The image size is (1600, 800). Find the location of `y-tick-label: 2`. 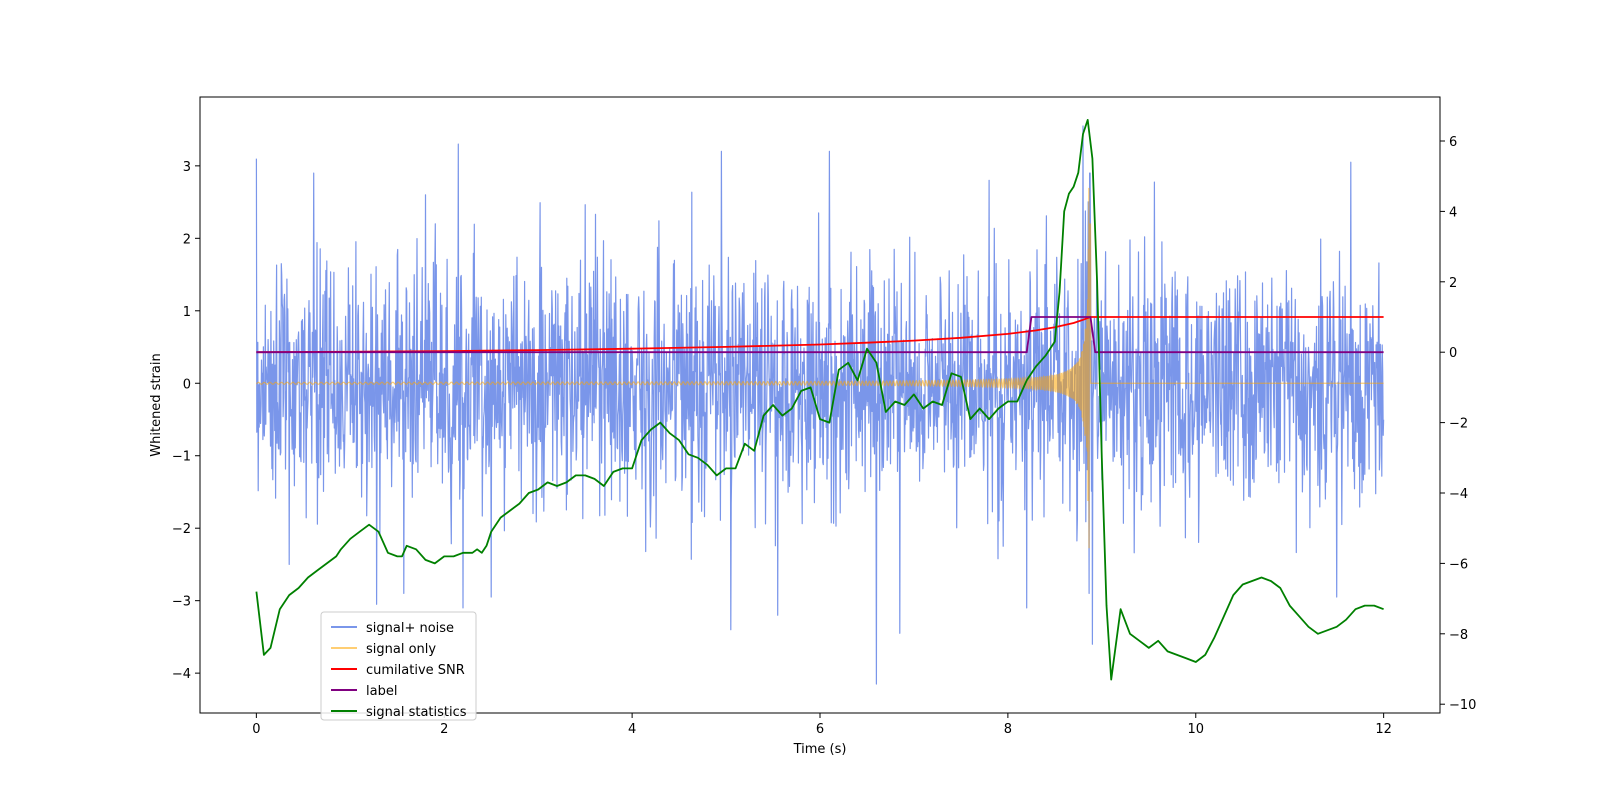

y-tick-label: 2 is located at coordinates (187, 239).